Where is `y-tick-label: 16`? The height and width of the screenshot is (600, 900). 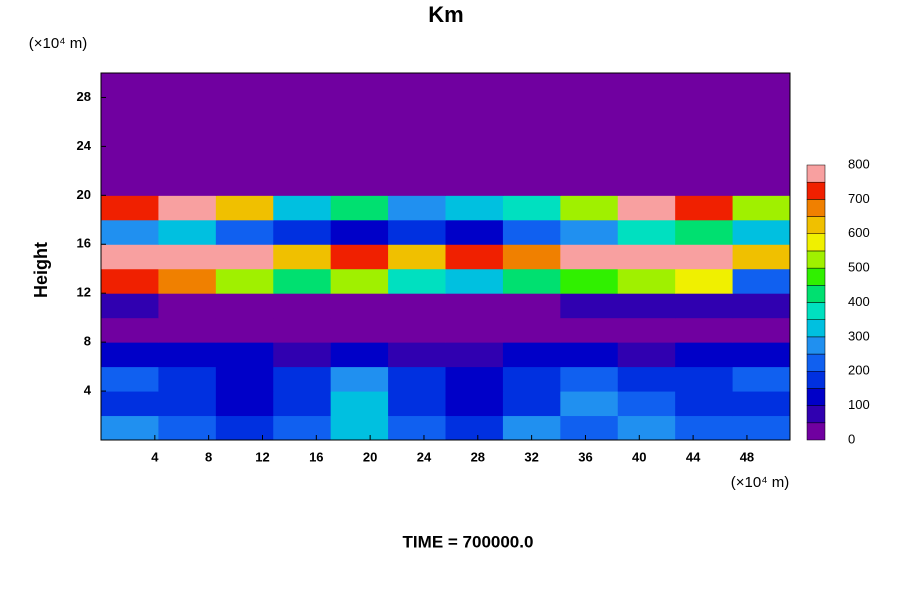
y-tick-label: 16 is located at coordinates (84, 243).